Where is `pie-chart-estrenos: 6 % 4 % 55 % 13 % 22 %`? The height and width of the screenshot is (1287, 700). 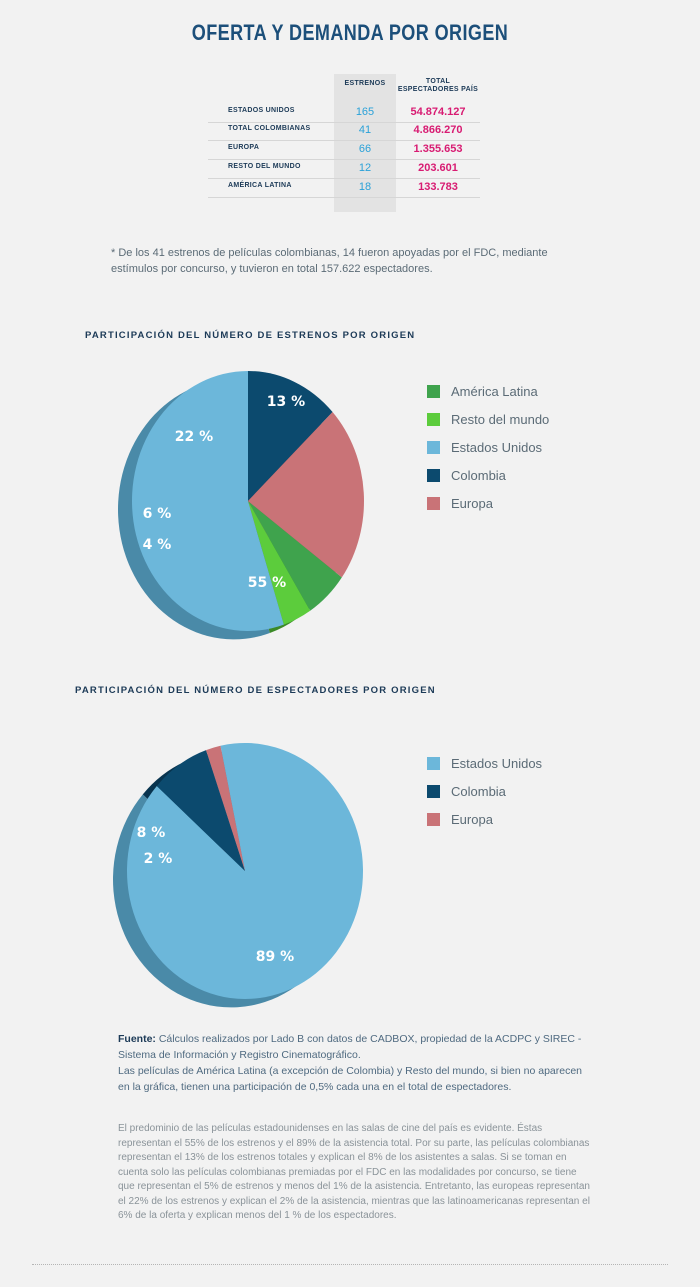
pie-chart-estrenos: 6 % 4 % 55 % 13 % 22 % is located at coordinates (241, 505).